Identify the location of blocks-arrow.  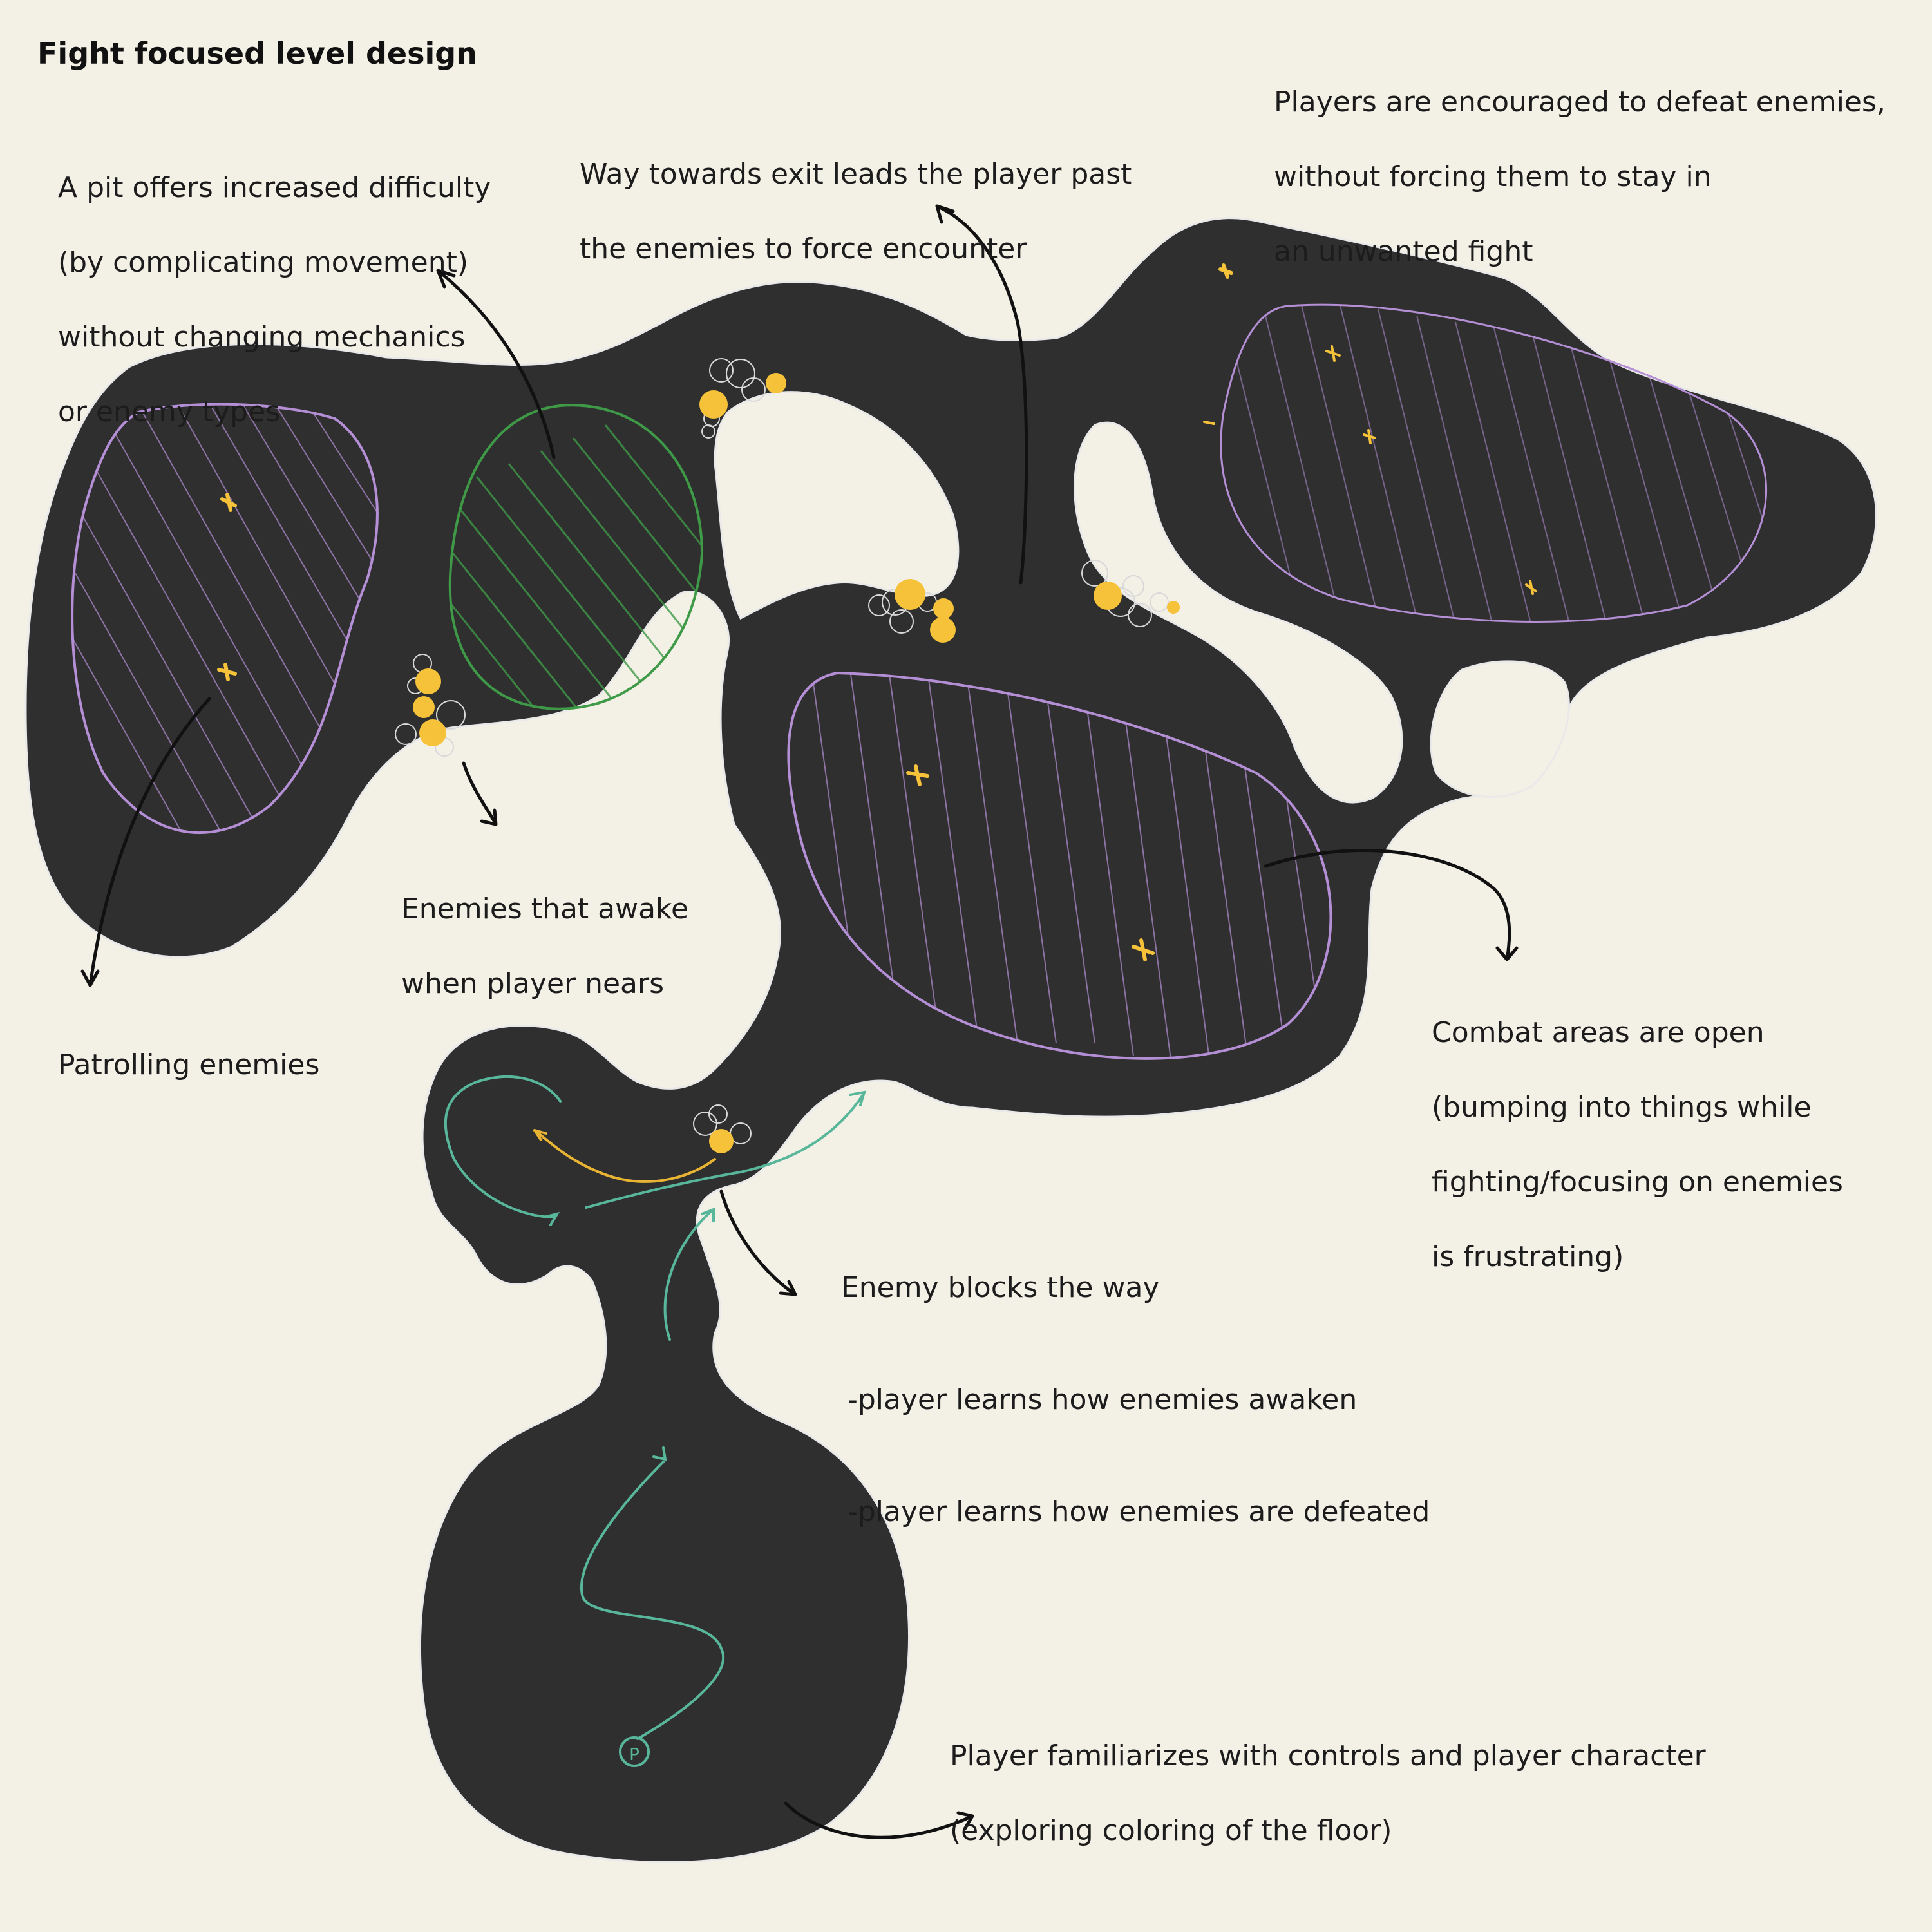
(758, 1242).